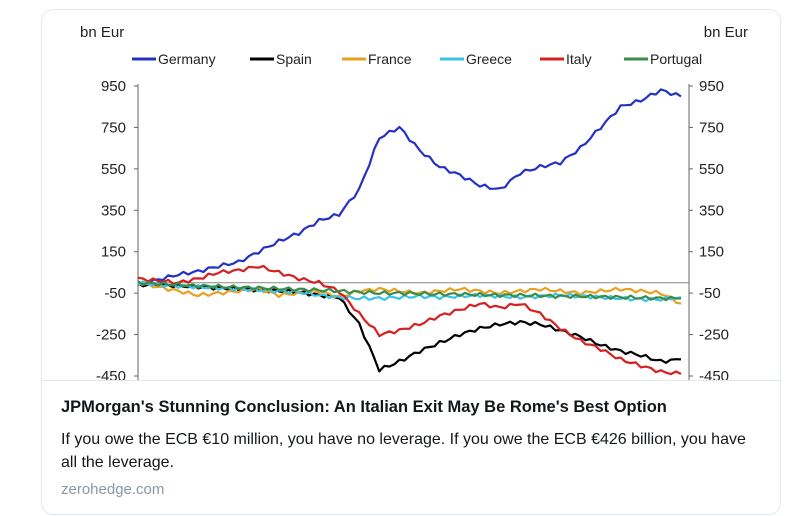 The width and height of the screenshot is (800, 516). What do you see at coordinates (489, 59) in the screenshot?
I see `legend-label: Greece` at bounding box center [489, 59].